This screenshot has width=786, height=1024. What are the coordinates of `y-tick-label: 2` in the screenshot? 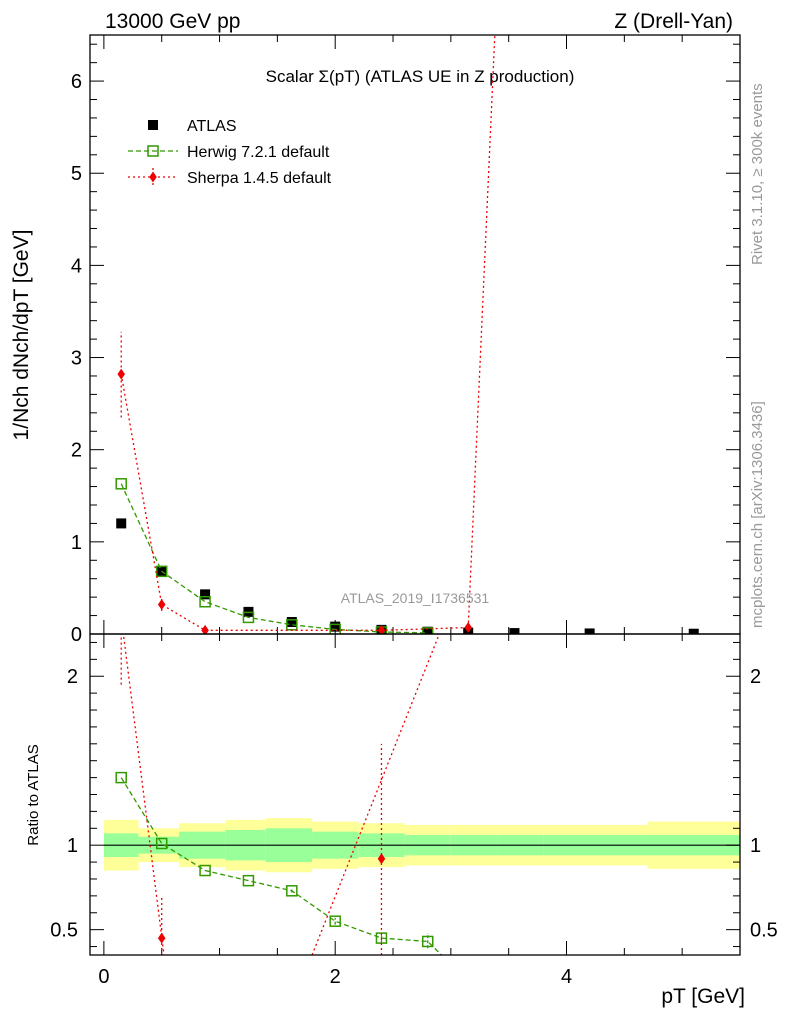 It's located at (76, 451).